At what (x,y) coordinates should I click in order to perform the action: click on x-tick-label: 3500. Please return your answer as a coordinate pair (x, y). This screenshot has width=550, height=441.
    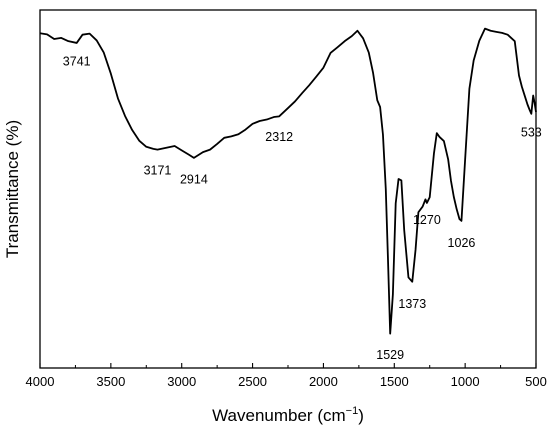
    Looking at the image, I should click on (110, 381).